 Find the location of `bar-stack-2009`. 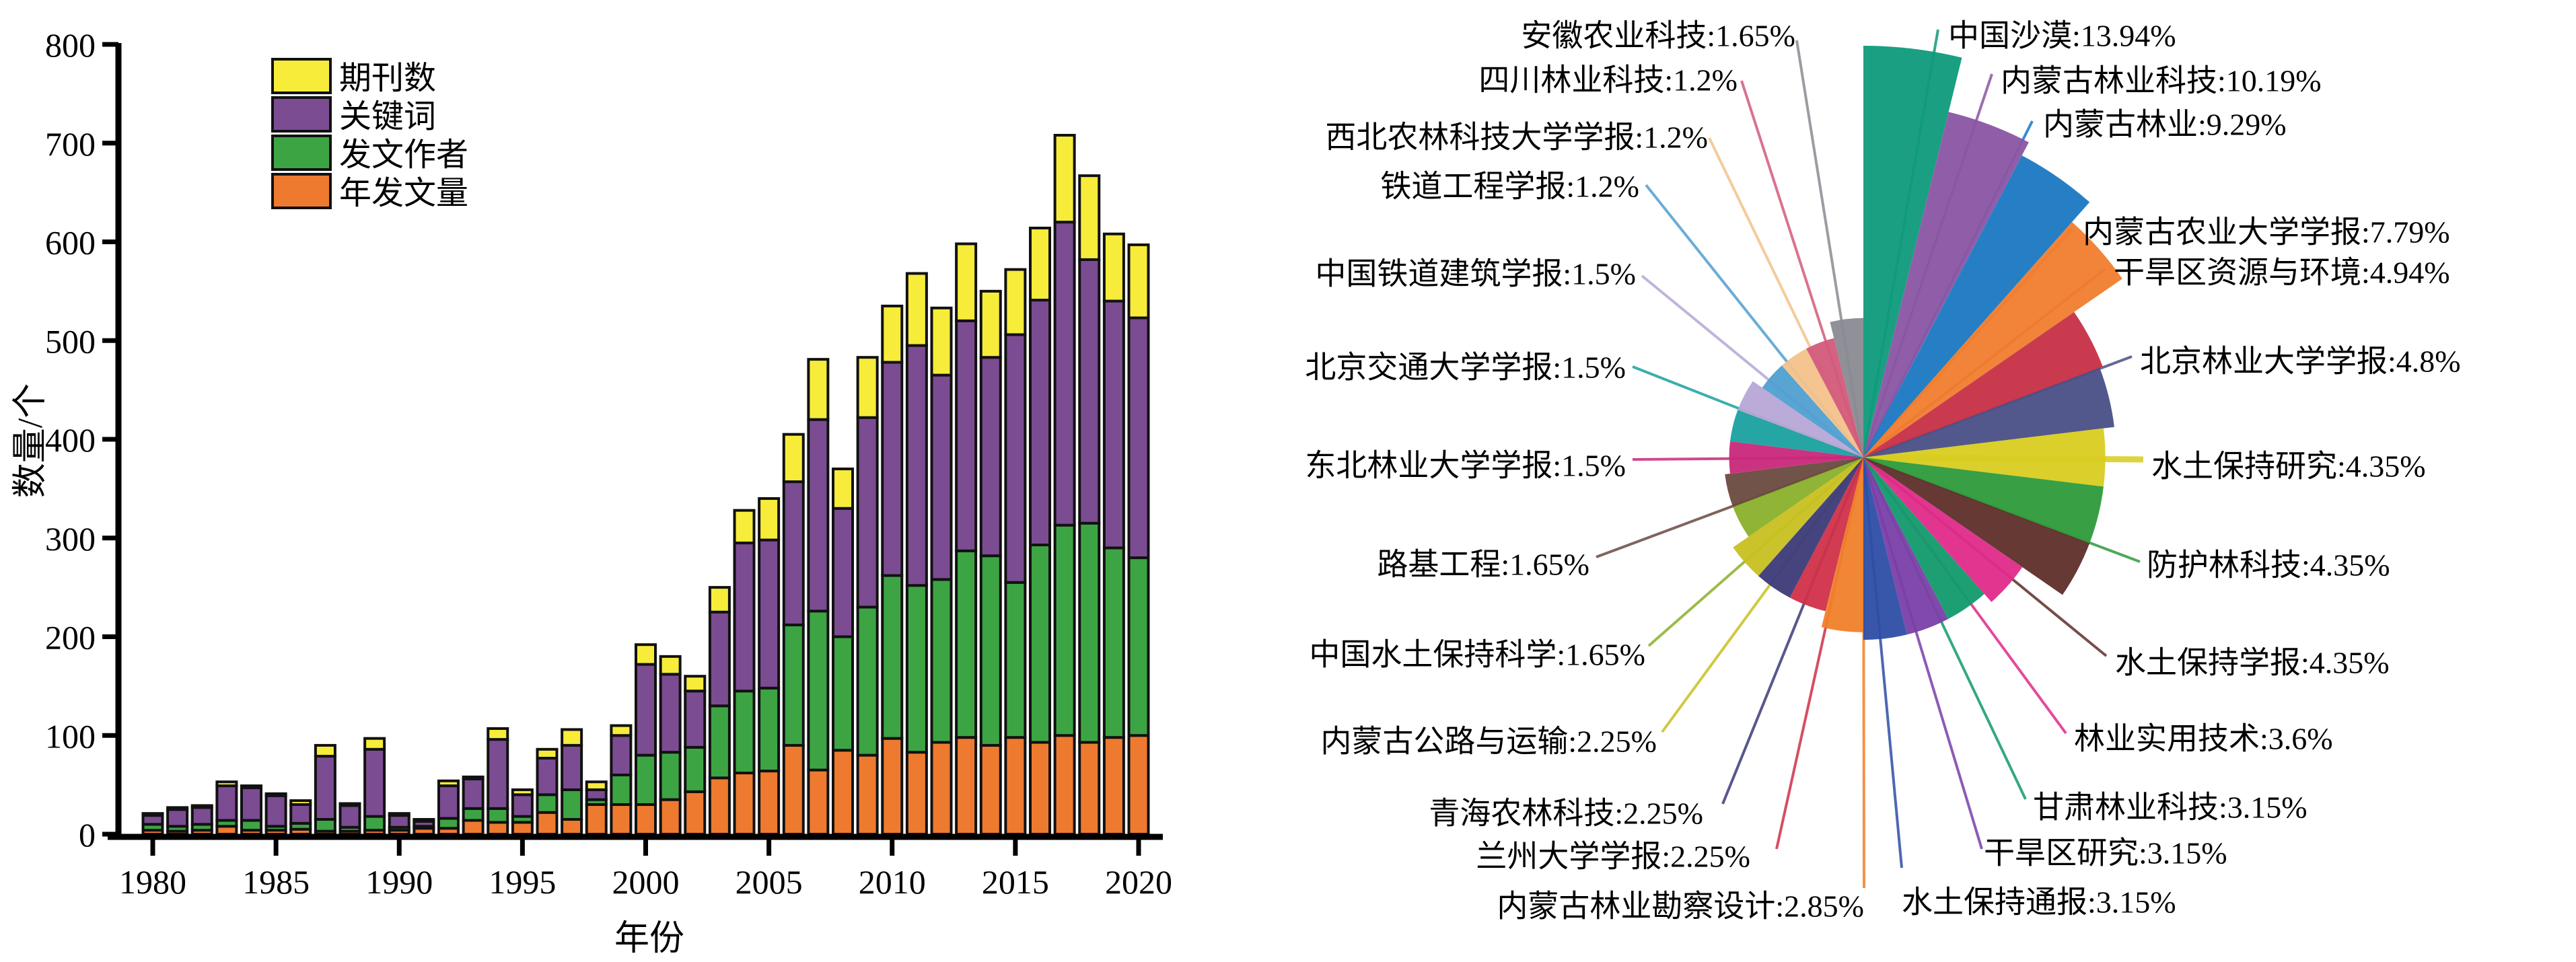

bar-stack-2009 is located at coordinates (867, 596).